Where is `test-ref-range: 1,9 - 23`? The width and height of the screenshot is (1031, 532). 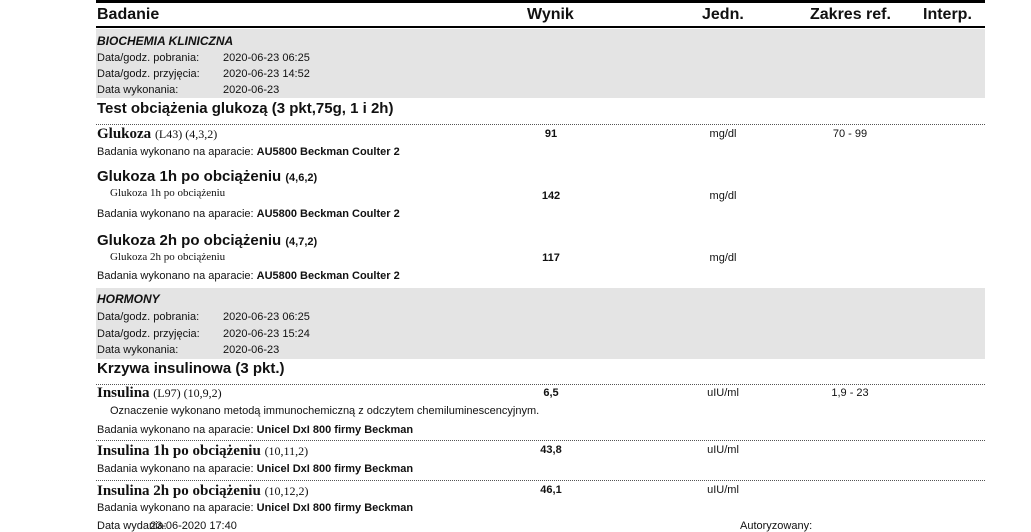
test-ref-range: 1,9 - 23 is located at coordinates (850, 393).